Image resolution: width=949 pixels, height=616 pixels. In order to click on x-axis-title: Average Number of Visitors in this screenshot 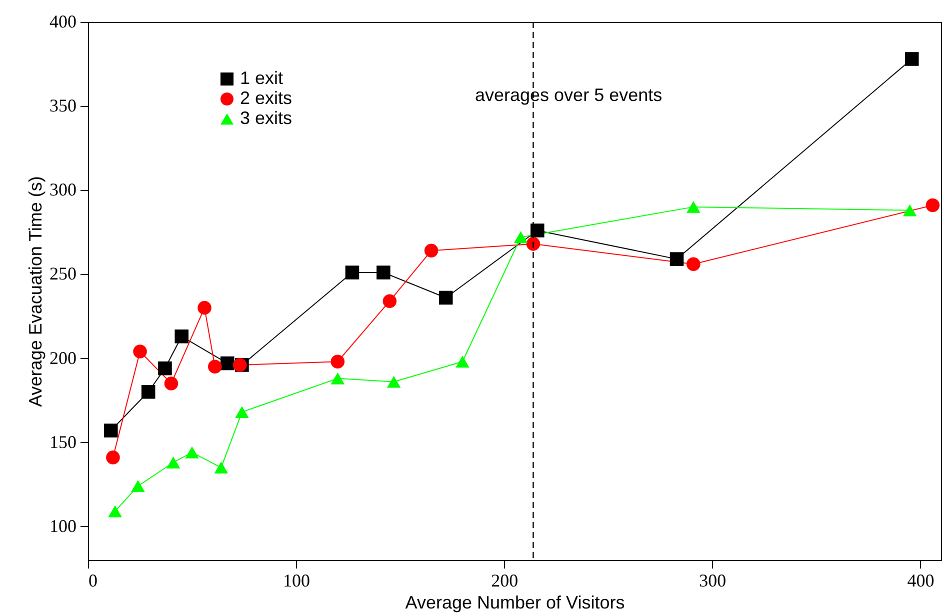, I will do `click(515, 602)`.